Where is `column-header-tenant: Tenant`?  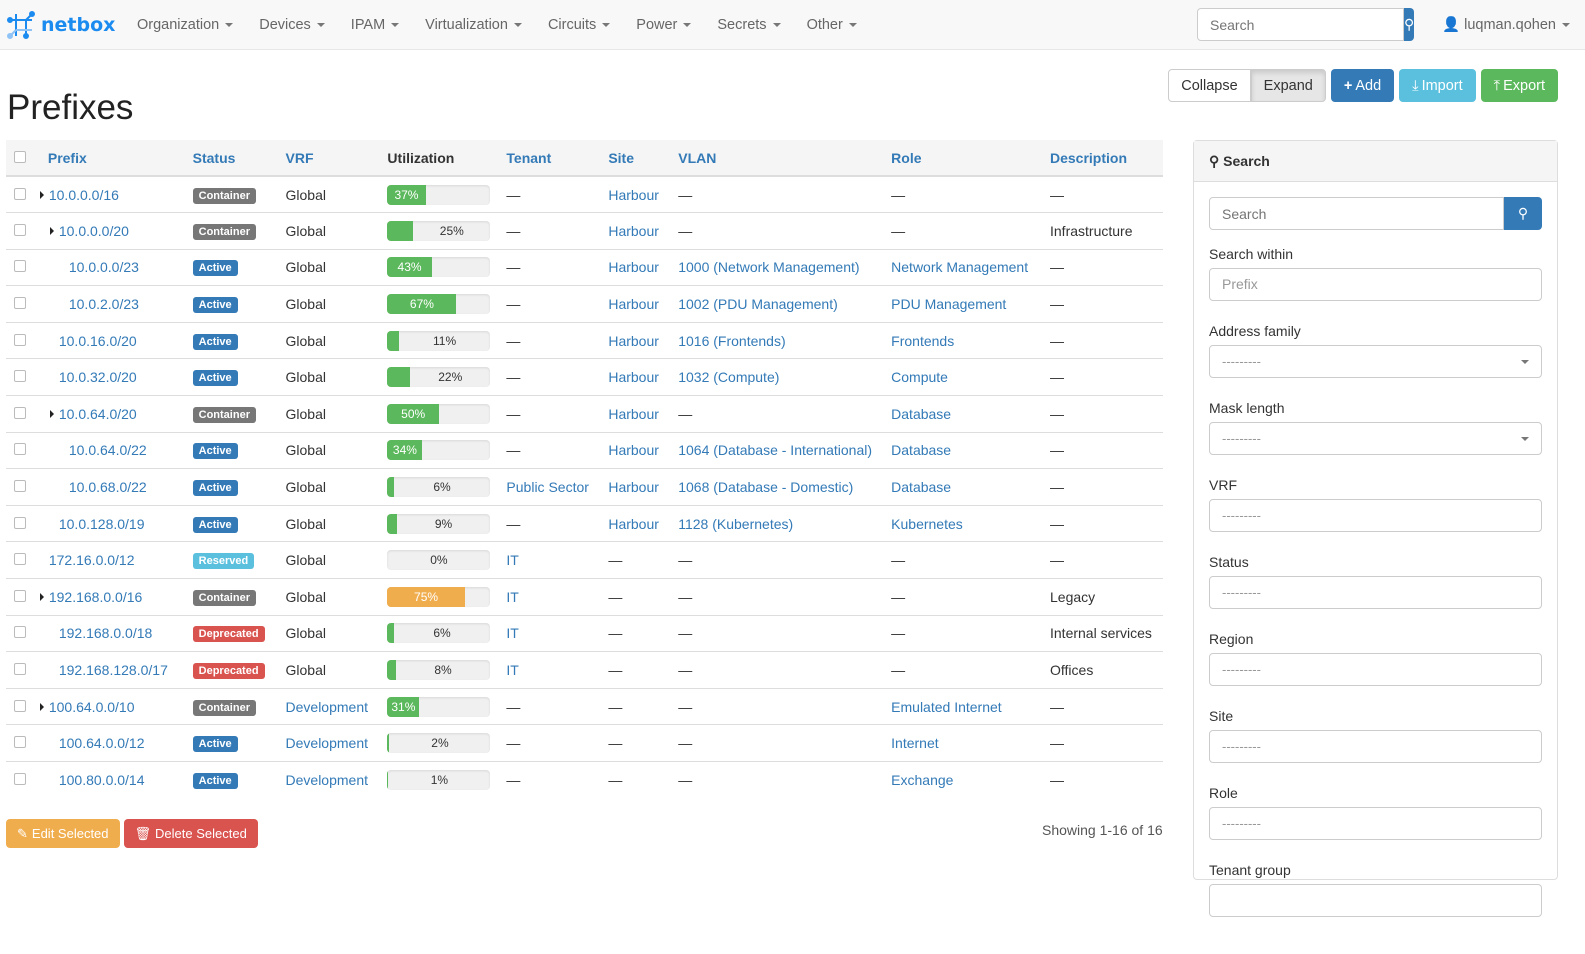
column-header-tenant: Tenant is located at coordinates (549, 158).